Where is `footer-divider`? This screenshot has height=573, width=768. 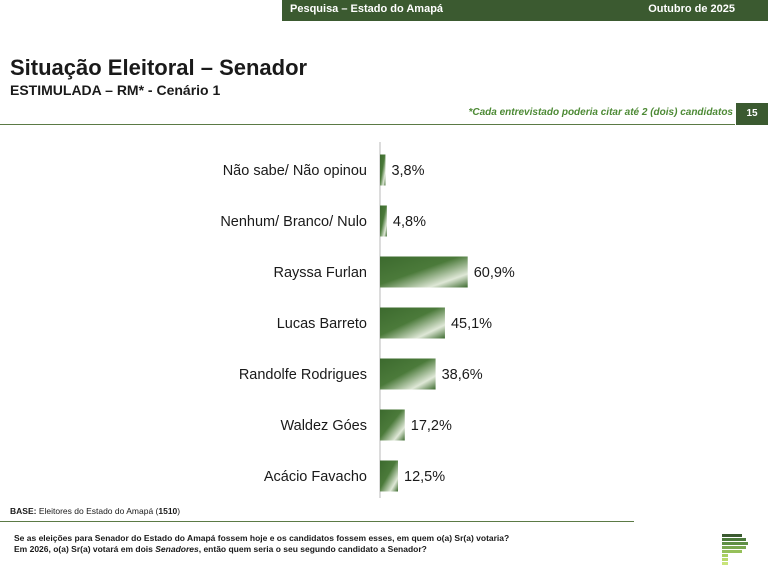
footer-divider is located at coordinates (317, 521).